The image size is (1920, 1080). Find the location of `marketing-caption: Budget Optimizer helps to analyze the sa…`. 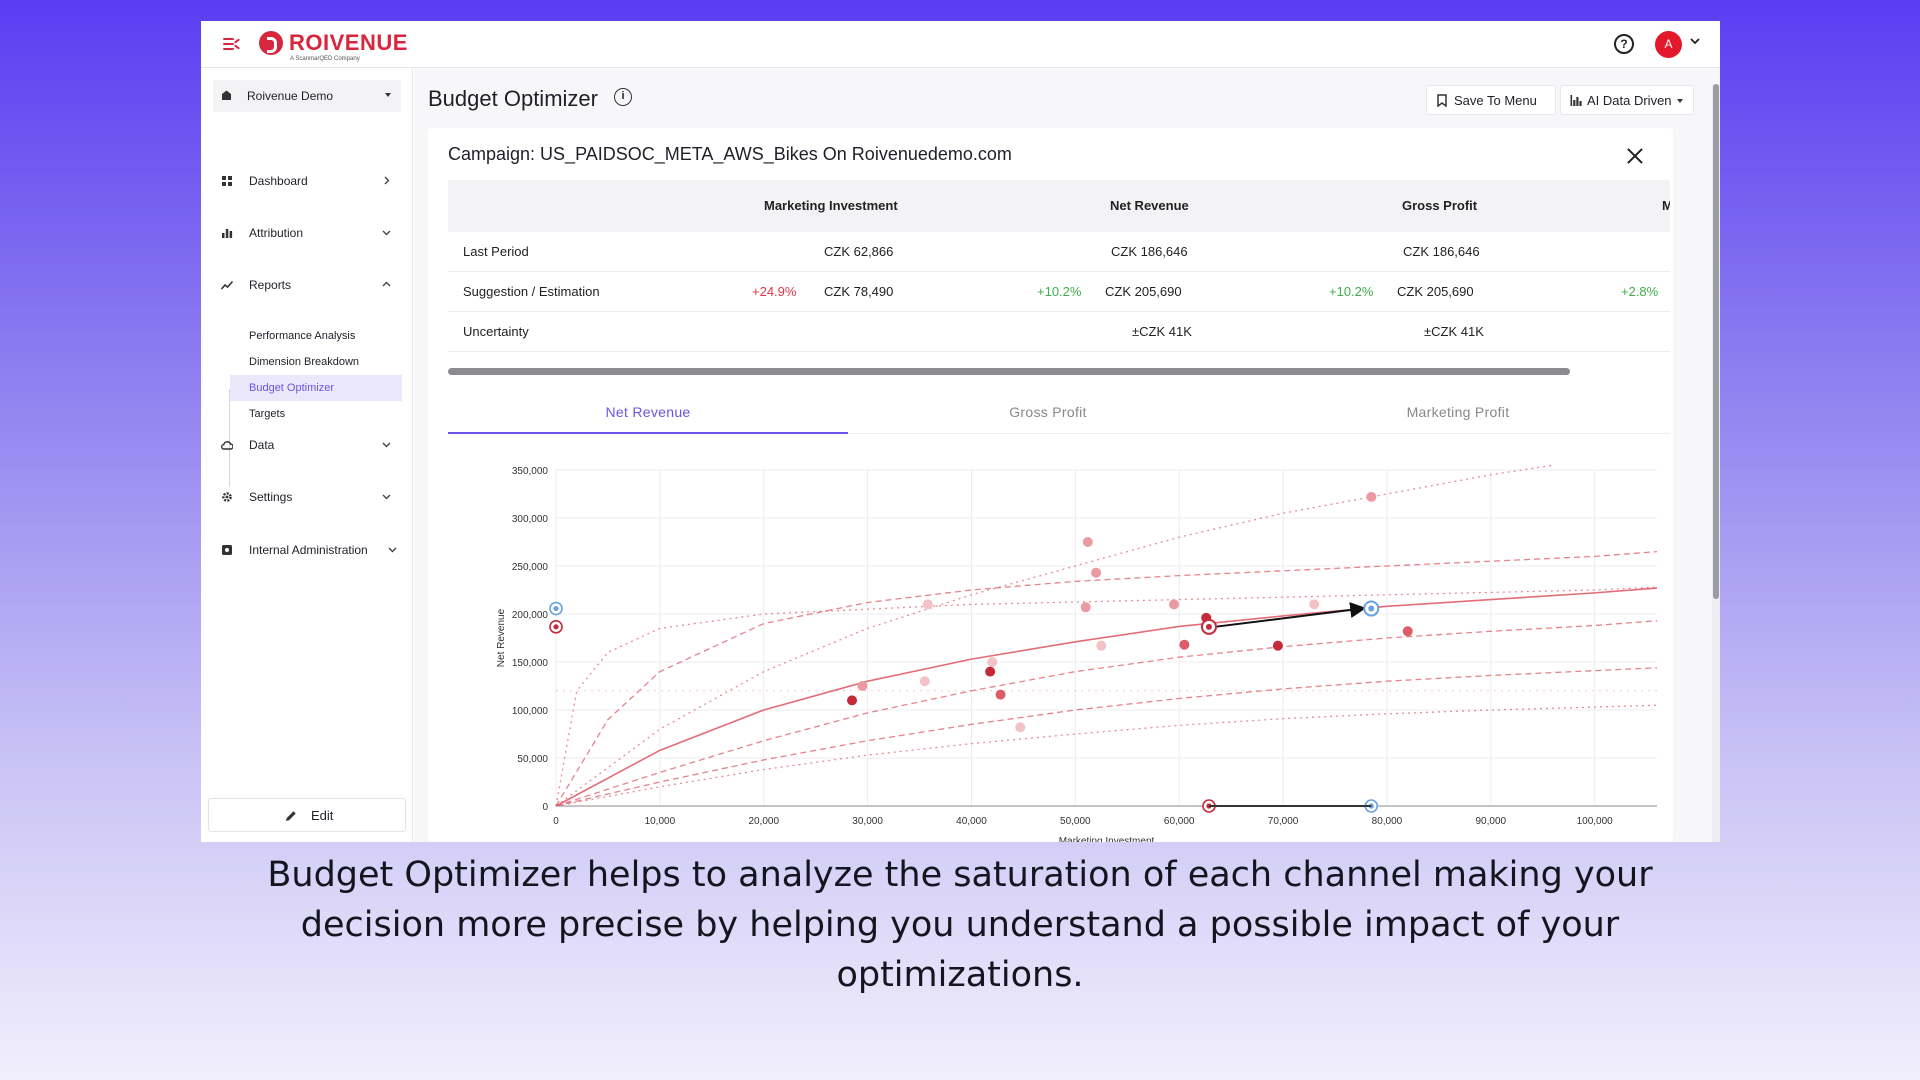

marketing-caption: Budget Optimizer helps to analyze the sa… is located at coordinates (960, 925).